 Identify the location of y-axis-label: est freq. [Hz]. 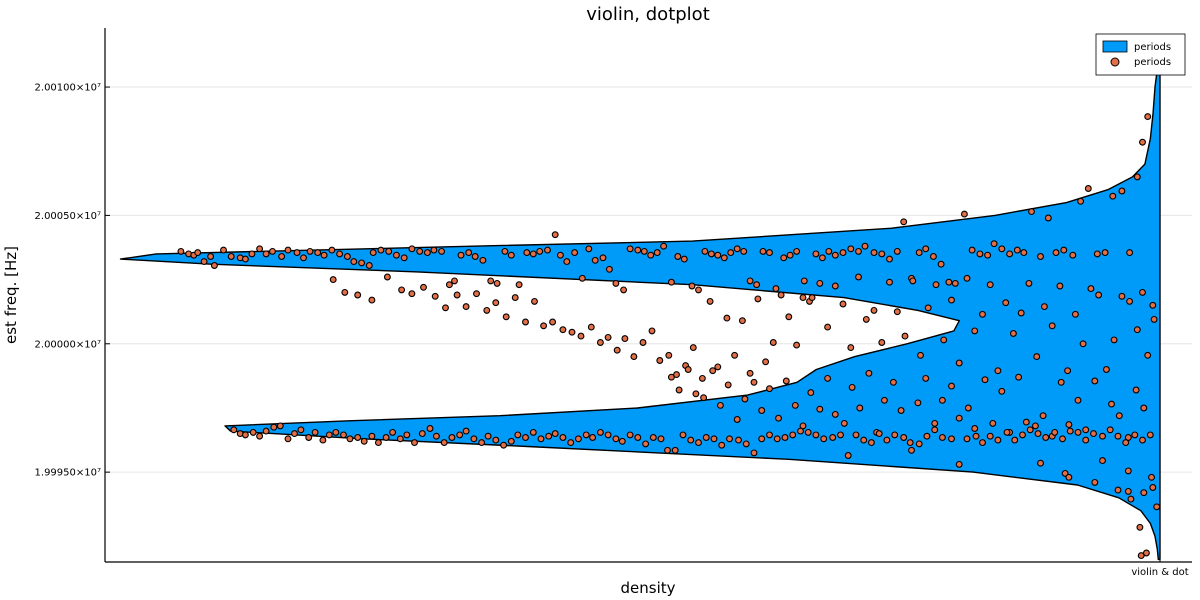
(11, 295).